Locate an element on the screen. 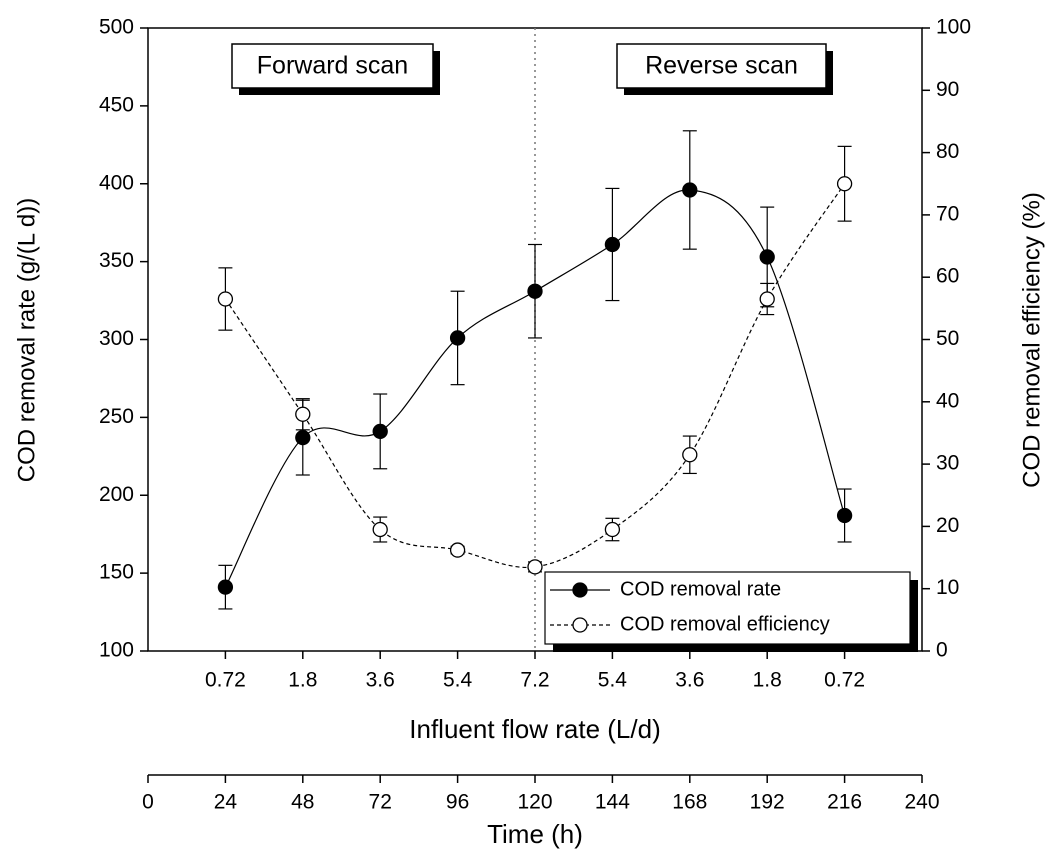  y2-axis-title: COD removal efficiency (%) is located at coordinates (1031, 340).